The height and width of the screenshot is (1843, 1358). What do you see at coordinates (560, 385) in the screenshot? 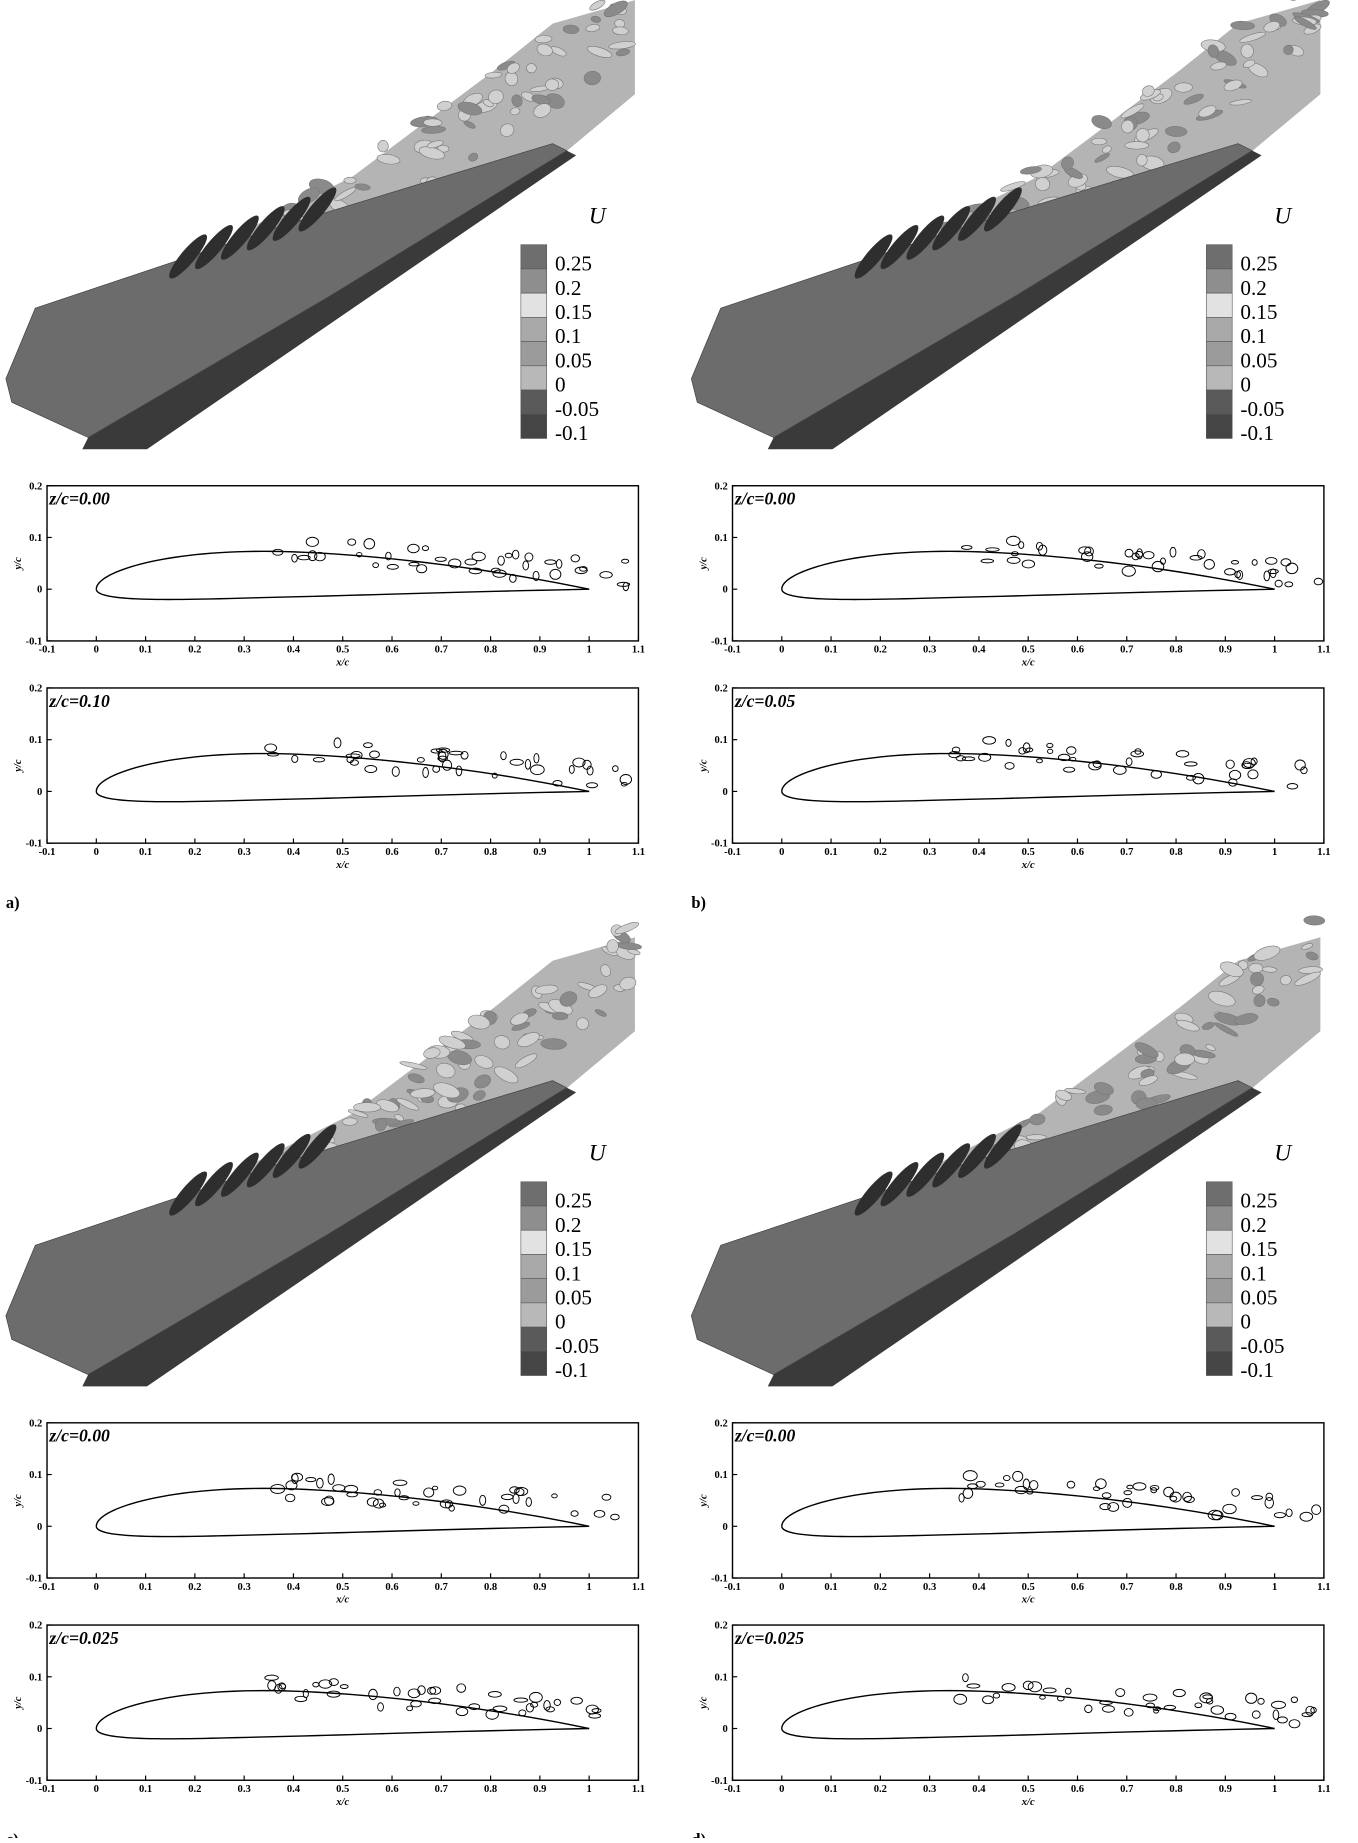
I see `legend-label: 0` at bounding box center [560, 385].